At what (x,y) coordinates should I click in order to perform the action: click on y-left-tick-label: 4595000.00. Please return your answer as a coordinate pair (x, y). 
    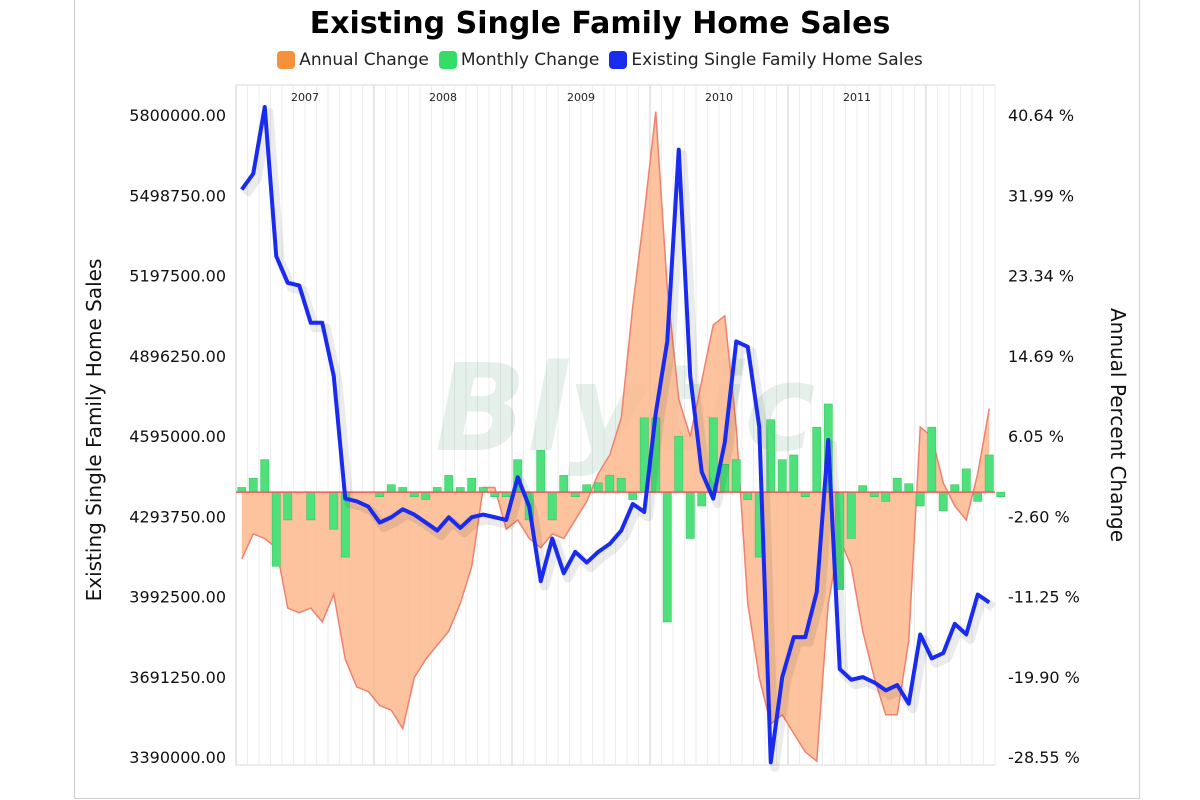
    Looking at the image, I should click on (177, 436).